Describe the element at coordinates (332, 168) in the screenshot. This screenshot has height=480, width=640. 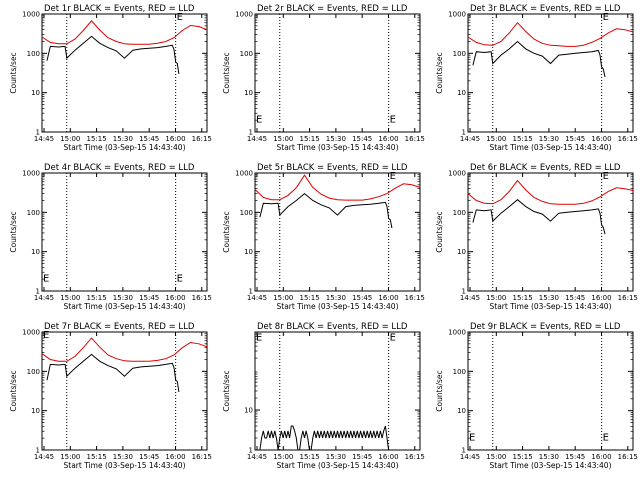
I see `panel-title: Det 5r BLACK = Events, RED = LLD` at that location.